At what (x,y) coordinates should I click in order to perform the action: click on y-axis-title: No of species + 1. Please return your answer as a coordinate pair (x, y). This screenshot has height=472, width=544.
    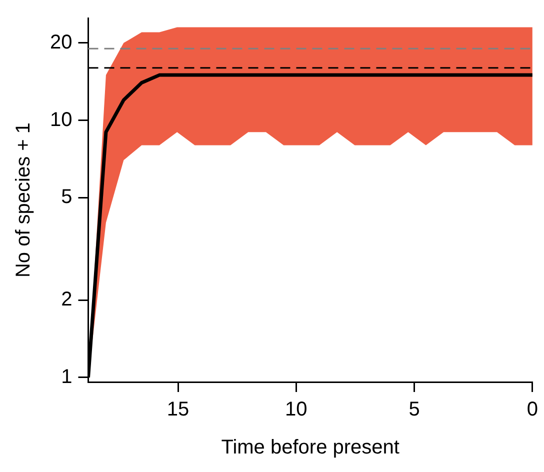
    Looking at the image, I should click on (23, 200).